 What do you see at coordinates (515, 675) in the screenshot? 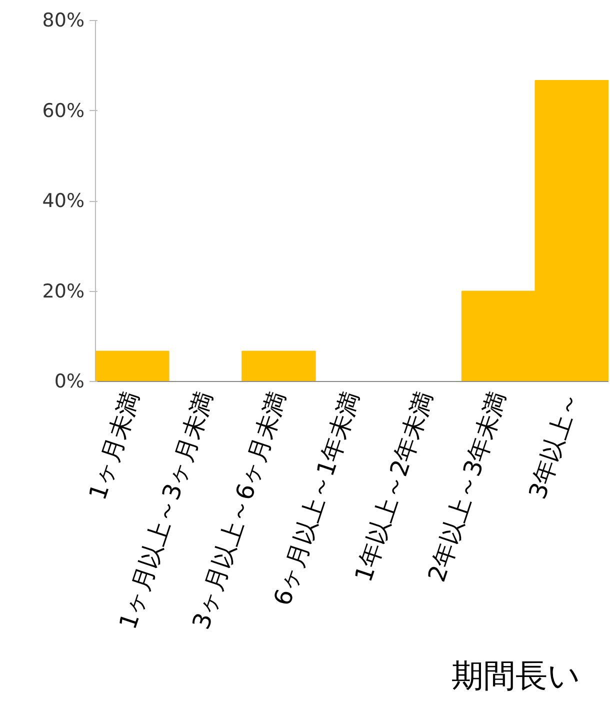
I see `text: 期間長い` at bounding box center [515, 675].